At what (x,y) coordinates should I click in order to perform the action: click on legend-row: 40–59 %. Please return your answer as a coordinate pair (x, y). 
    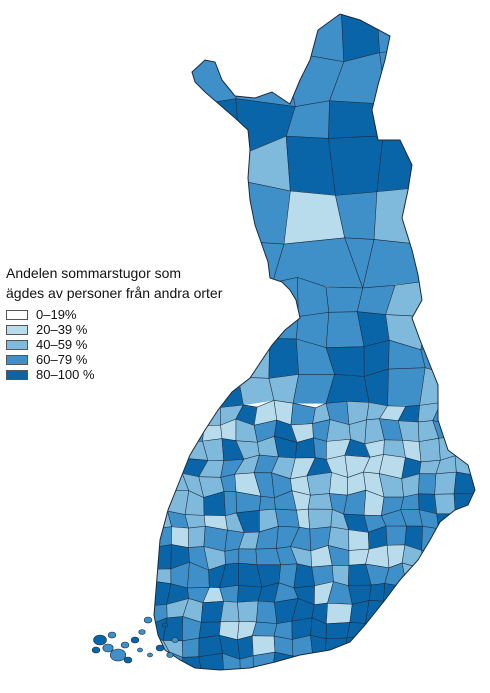
    Looking at the image, I should click on (126, 344).